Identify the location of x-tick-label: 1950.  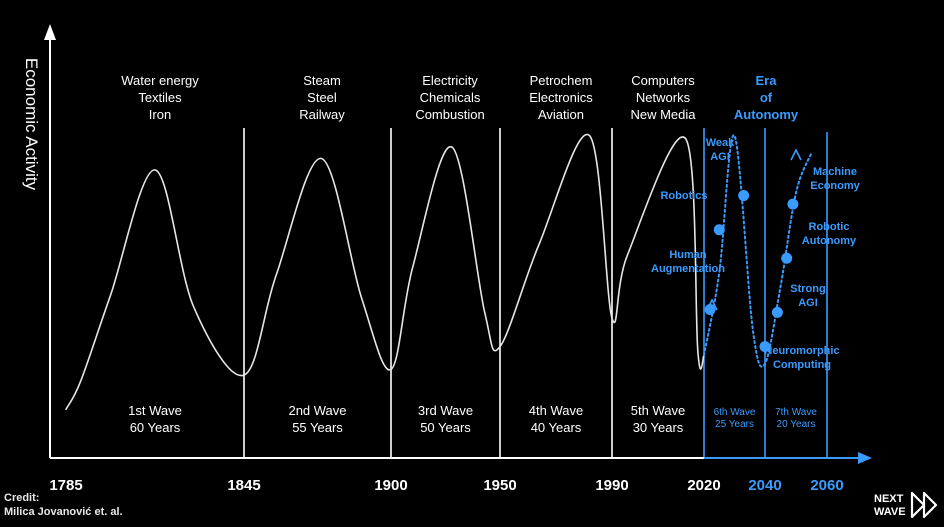
(499, 485).